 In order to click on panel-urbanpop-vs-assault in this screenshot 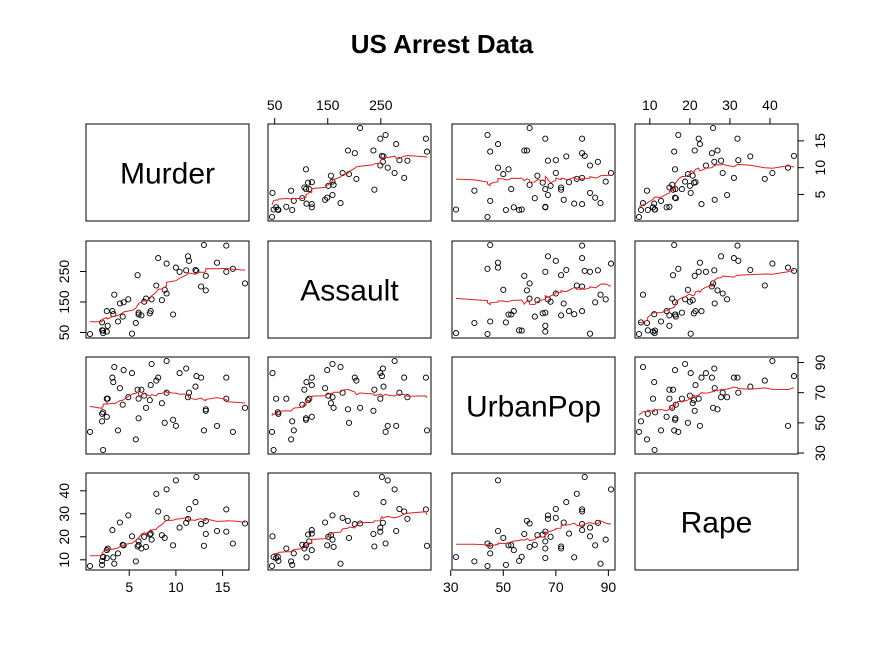, I will do `click(349, 405)`.